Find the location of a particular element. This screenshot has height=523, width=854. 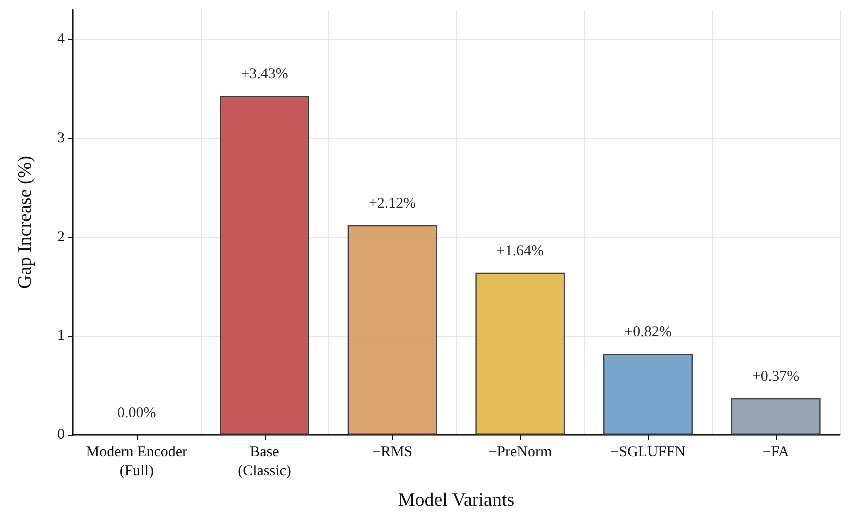

y-tick-label: 3 is located at coordinates (61, 138).